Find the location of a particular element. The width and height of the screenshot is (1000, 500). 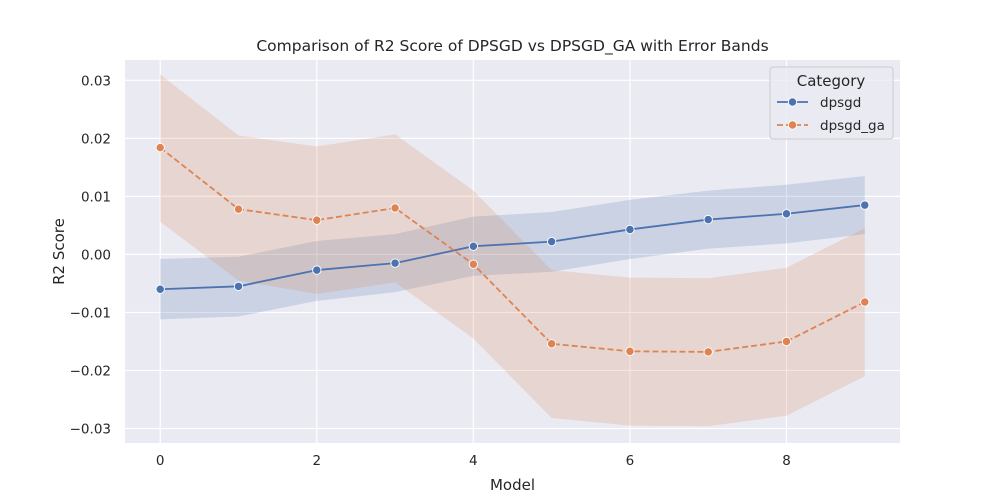

legend-box is located at coordinates (831, 103).